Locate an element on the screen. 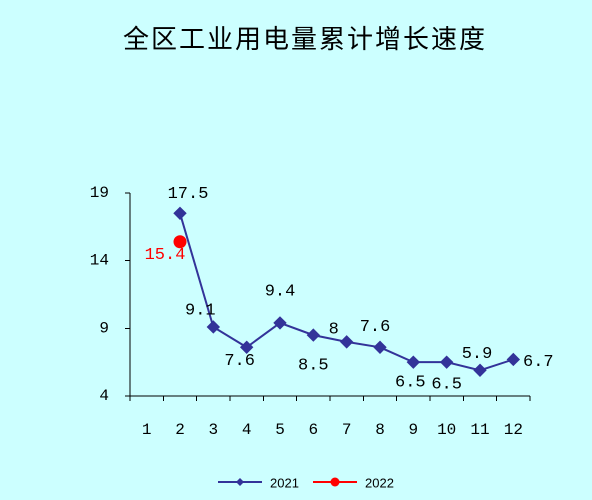  x-tick-label: 2 is located at coordinates (180, 430).